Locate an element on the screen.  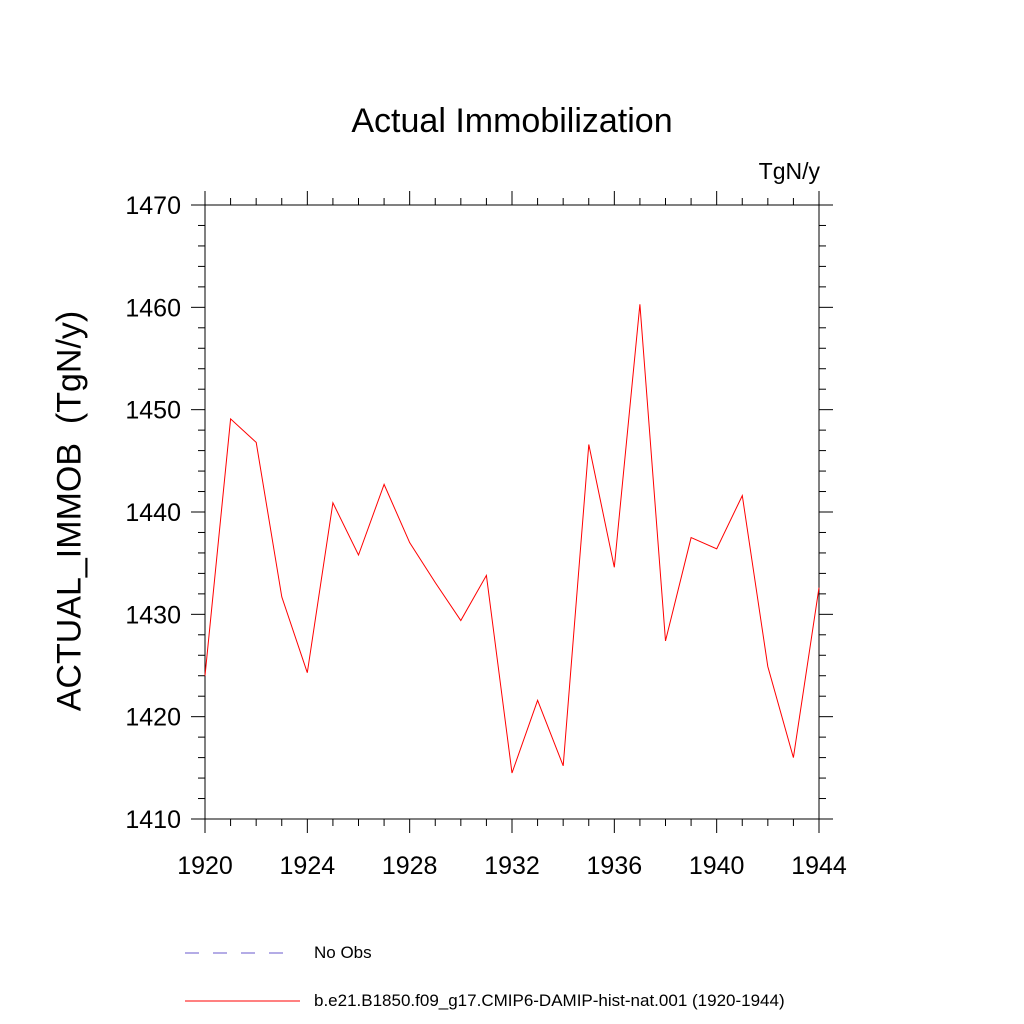
y-tick-label: 1450 is located at coordinates (153, 411).